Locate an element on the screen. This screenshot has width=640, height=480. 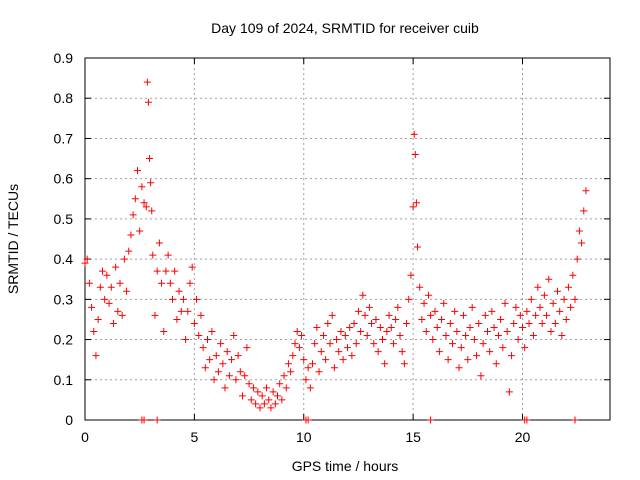
x-tick-label: 10 is located at coordinates (304, 437).